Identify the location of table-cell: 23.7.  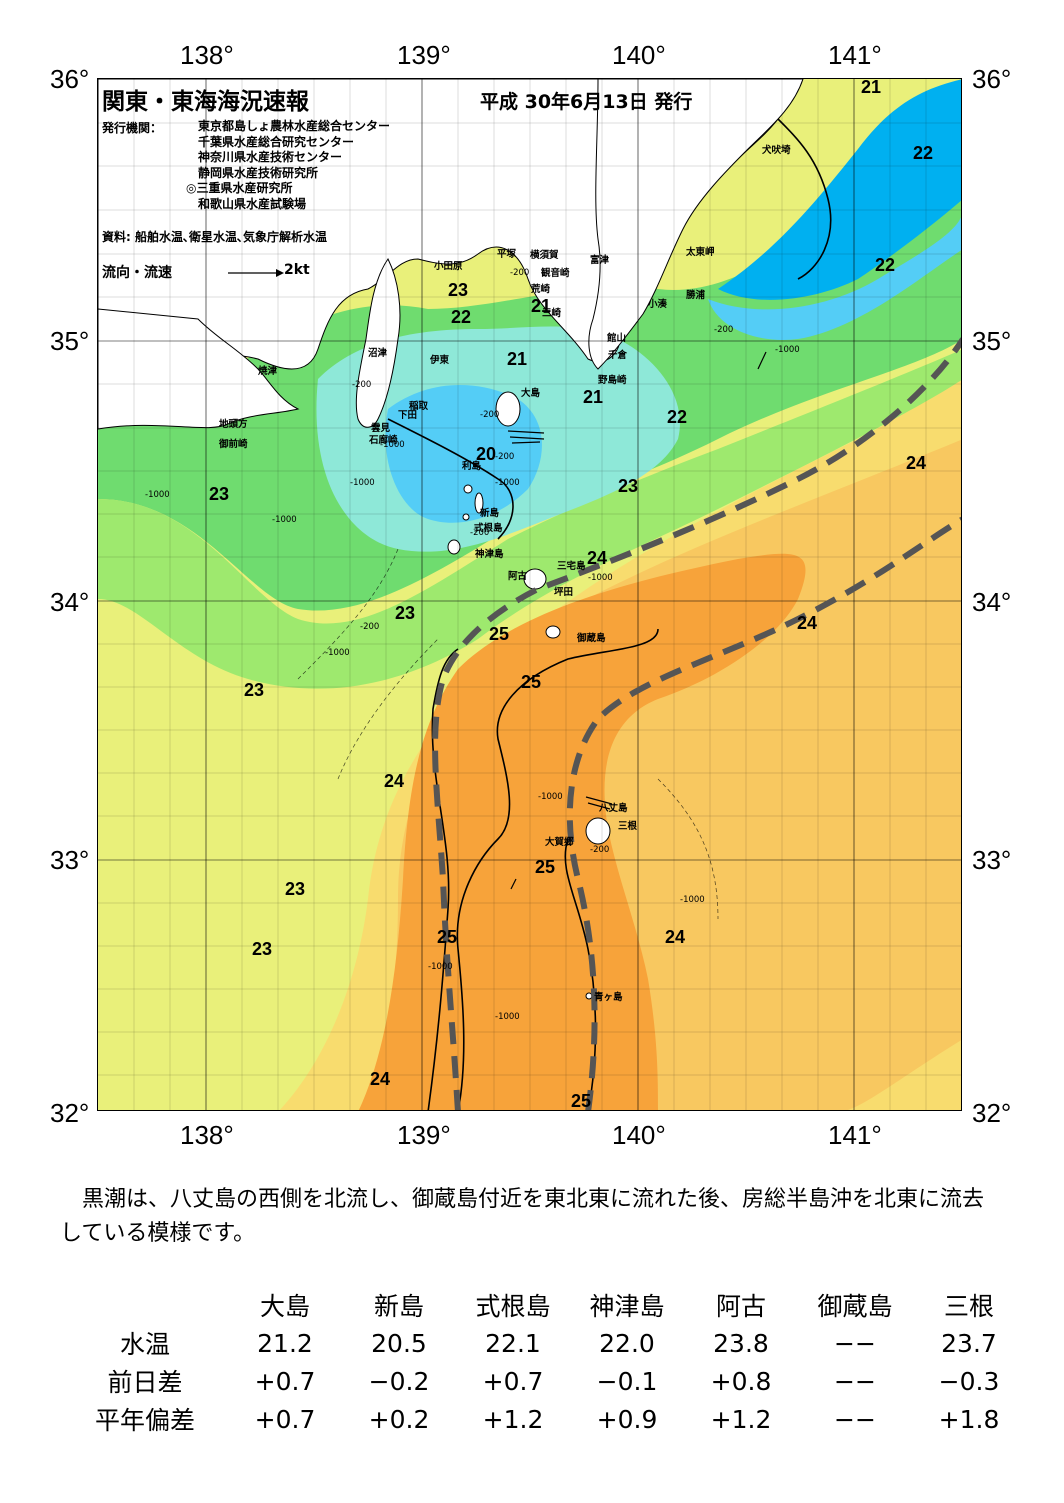
(969, 1343).